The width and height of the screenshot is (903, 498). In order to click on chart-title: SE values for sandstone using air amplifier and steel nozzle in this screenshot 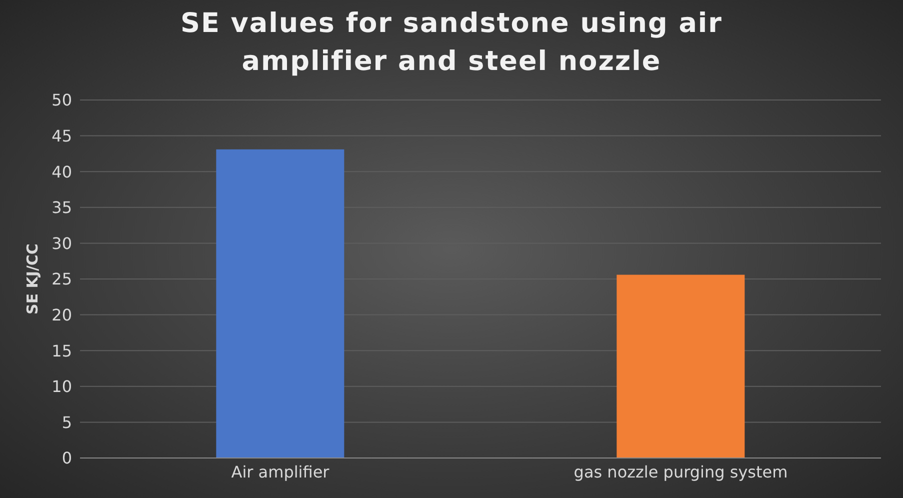, I will do `click(452, 43)`.